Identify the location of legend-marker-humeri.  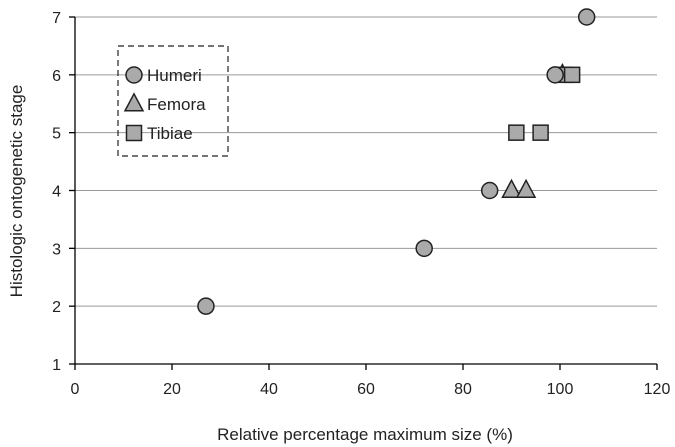
(134, 75).